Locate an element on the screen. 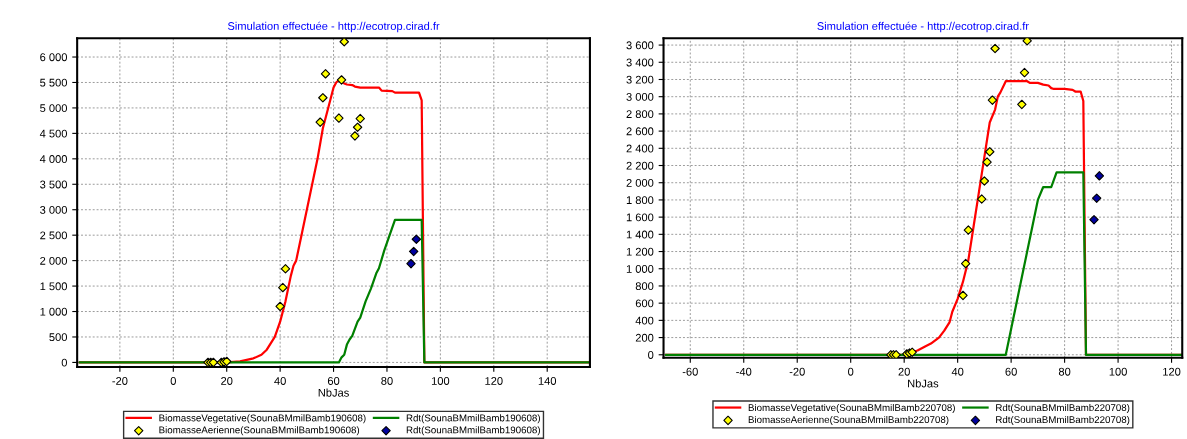  y-tick-label: 200 is located at coordinates (644, 337).